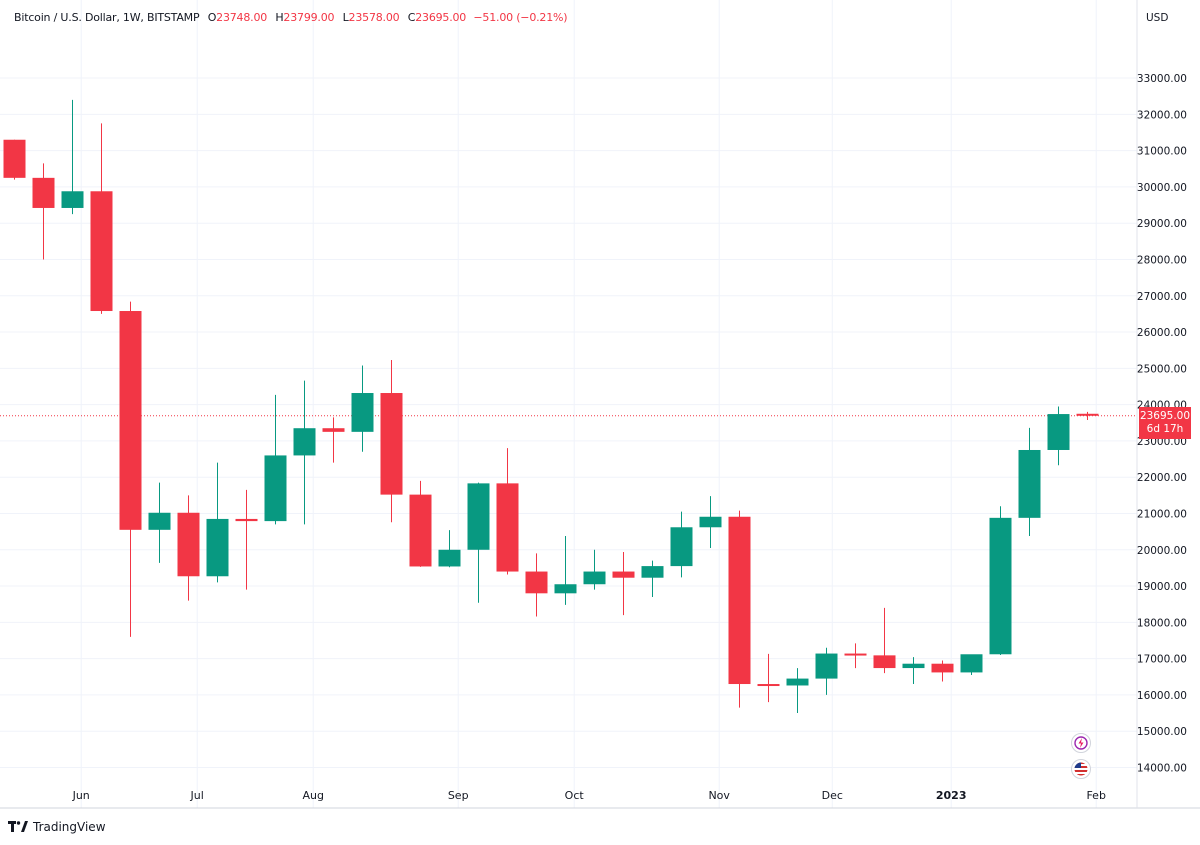 The width and height of the screenshot is (1200, 845). Describe the element at coordinates (81, 795) in the screenshot. I see `time-tick-label: Jun` at that location.